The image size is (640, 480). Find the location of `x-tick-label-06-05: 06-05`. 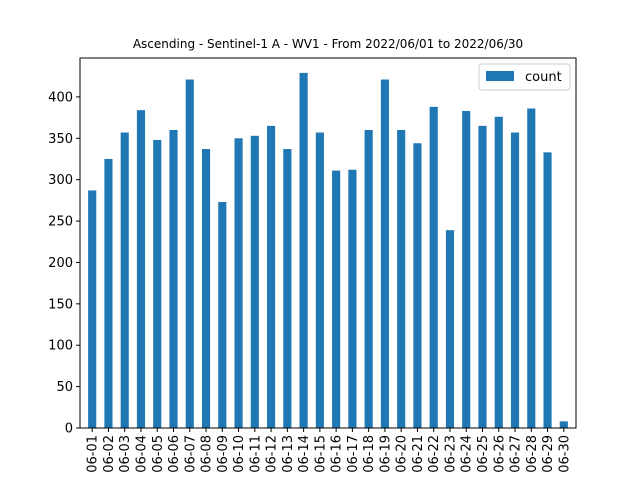

x-tick-label-06-05: 06-05 is located at coordinates (158, 454).